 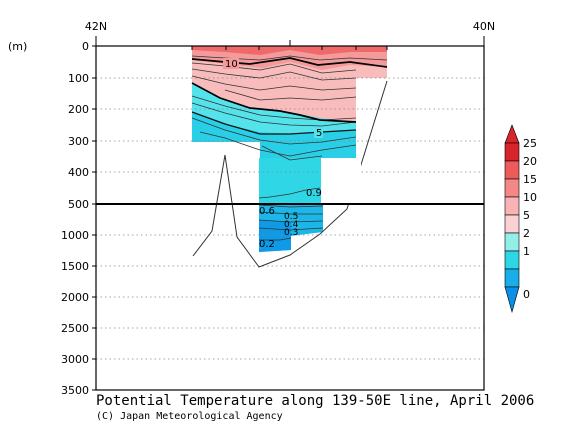 What do you see at coordinates (75, 359) in the screenshot?
I see `y-tick-label: 3000` at bounding box center [75, 359].